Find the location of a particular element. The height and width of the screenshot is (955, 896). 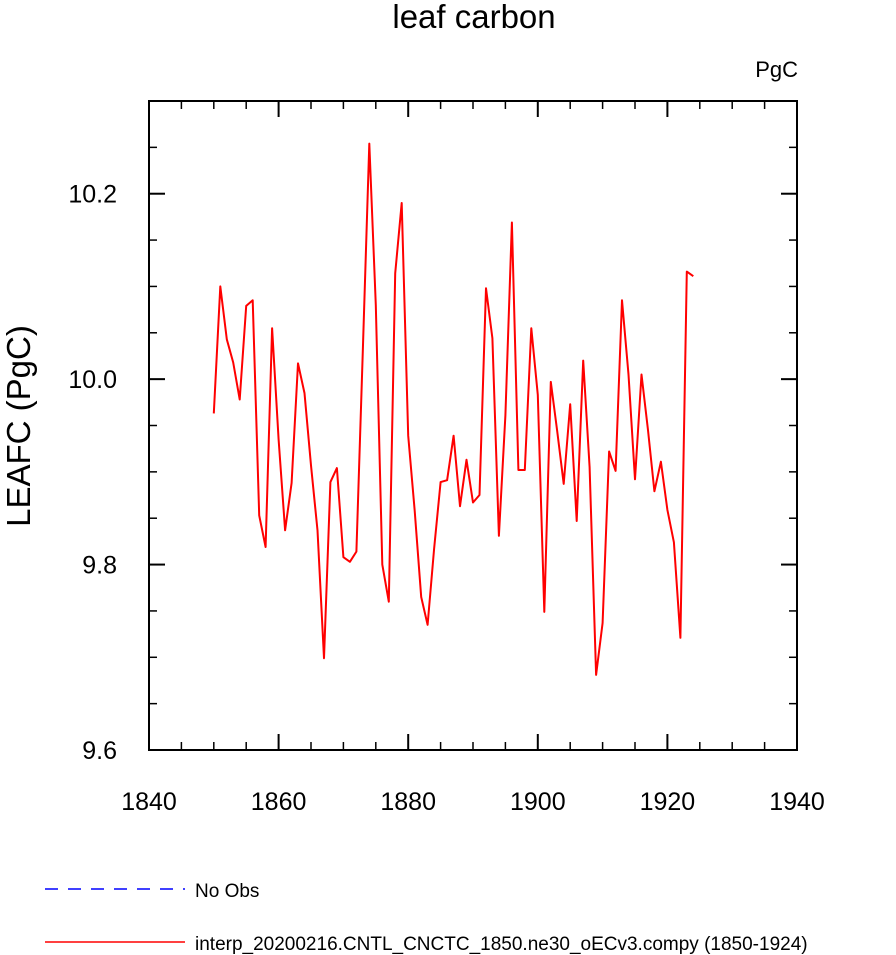

y-tick-label: 9.6 is located at coordinates (99, 751).